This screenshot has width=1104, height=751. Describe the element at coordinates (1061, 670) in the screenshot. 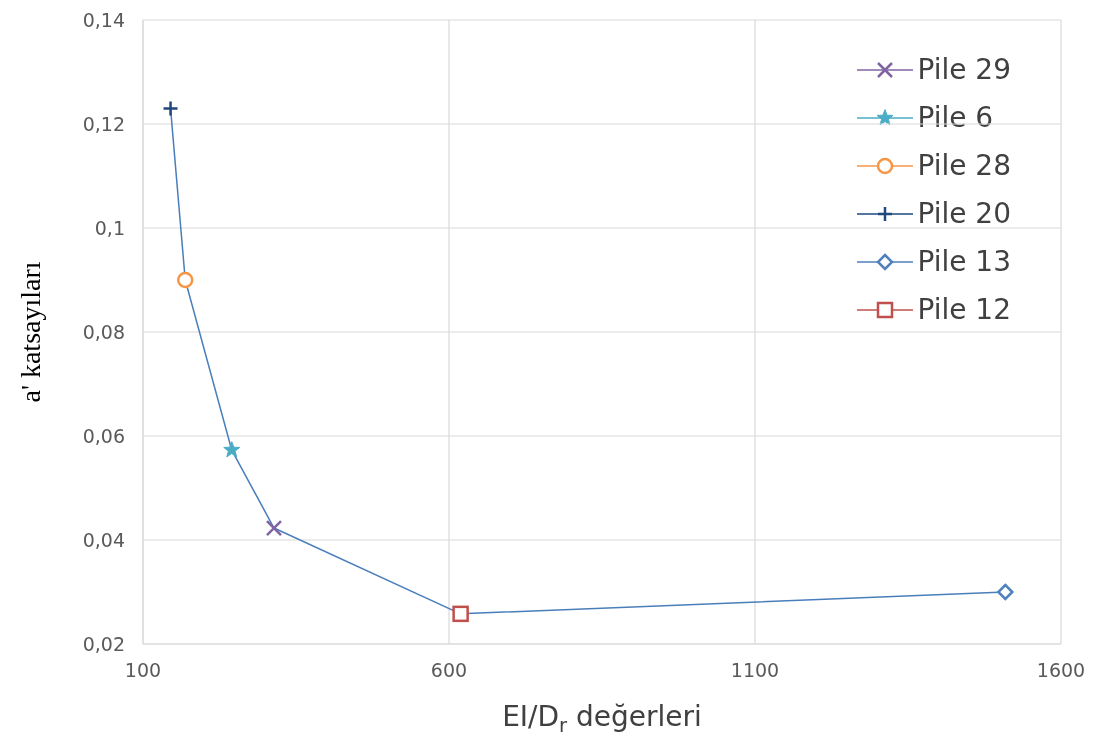

I see `x-tick-label: 1600` at that location.